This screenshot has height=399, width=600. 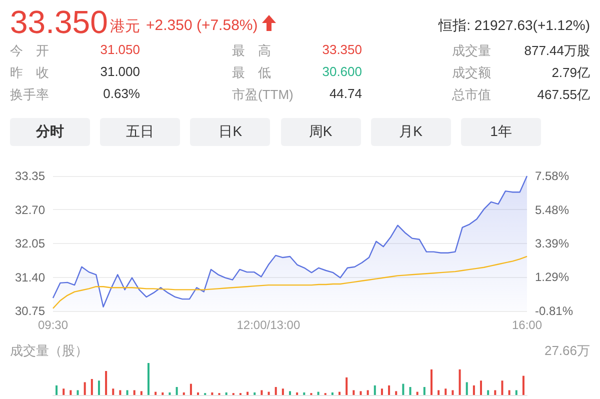 What do you see at coordinates (557, 51) in the screenshot?
I see `text: 877.44万股` at bounding box center [557, 51].